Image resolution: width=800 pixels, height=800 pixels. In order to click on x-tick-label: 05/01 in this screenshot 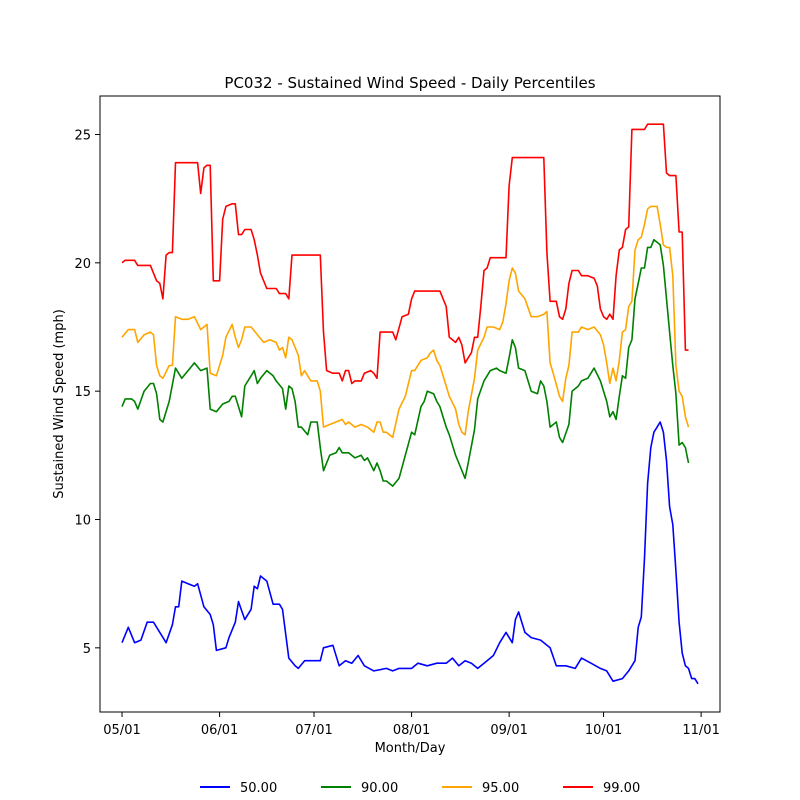, I will do `click(121, 730)`.